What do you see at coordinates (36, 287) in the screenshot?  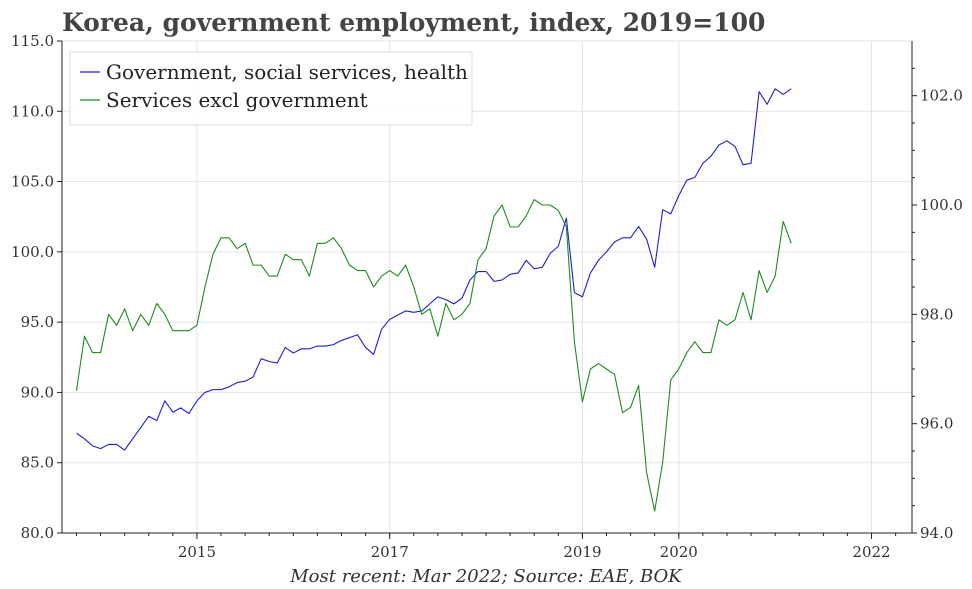 I see `left-y-axis-ticks: 80.0 85.0 90.0 95.0 100.0 105.0 110.0 115.0` at bounding box center [36, 287].